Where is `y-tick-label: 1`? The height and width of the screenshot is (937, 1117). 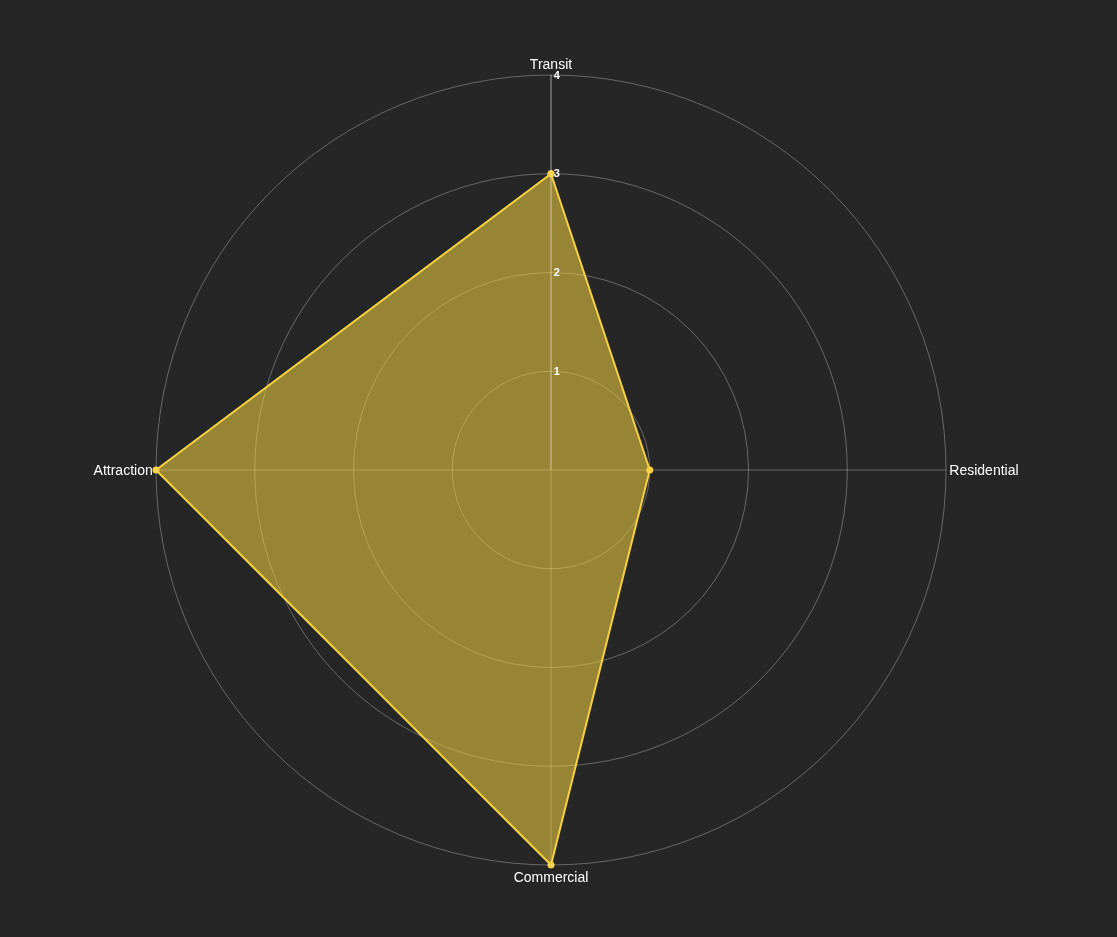
y-tick-label: 1 is located at coordinates (556, 370).